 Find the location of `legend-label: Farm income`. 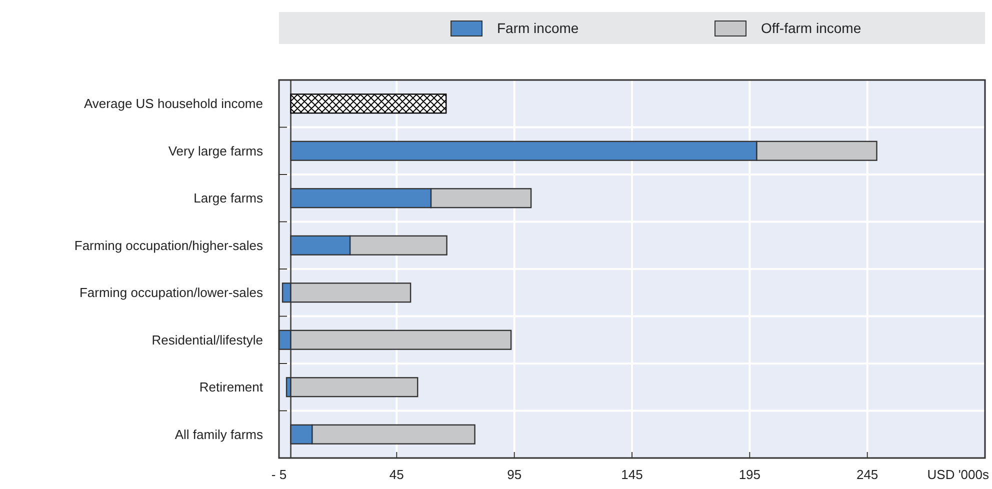

legend-label: Farm income is located at coordinates (538, 28).